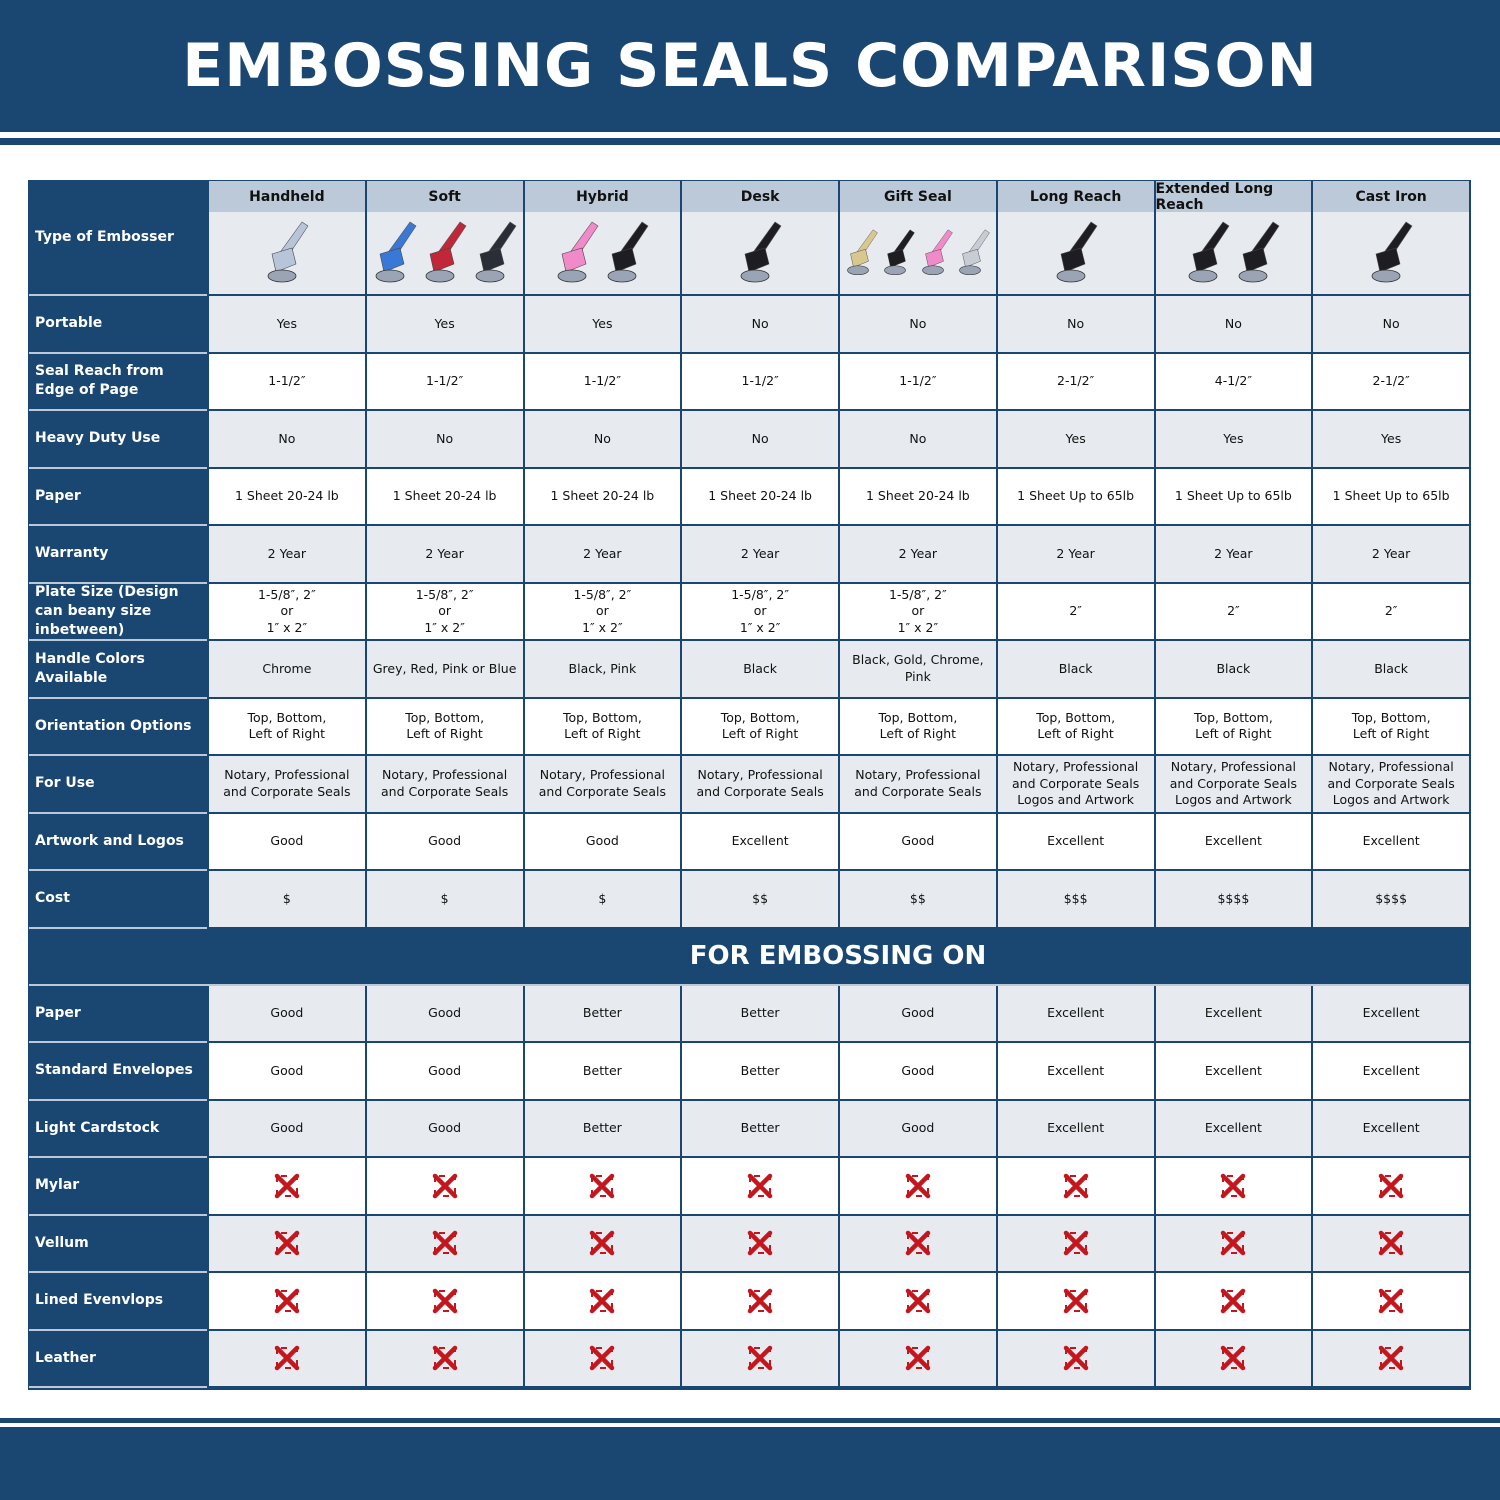 This screenshot has height=1500, width=1500. Describe the element at coordinates (750, 1420) in the screenshot. I see `divider-bottom` at that location.